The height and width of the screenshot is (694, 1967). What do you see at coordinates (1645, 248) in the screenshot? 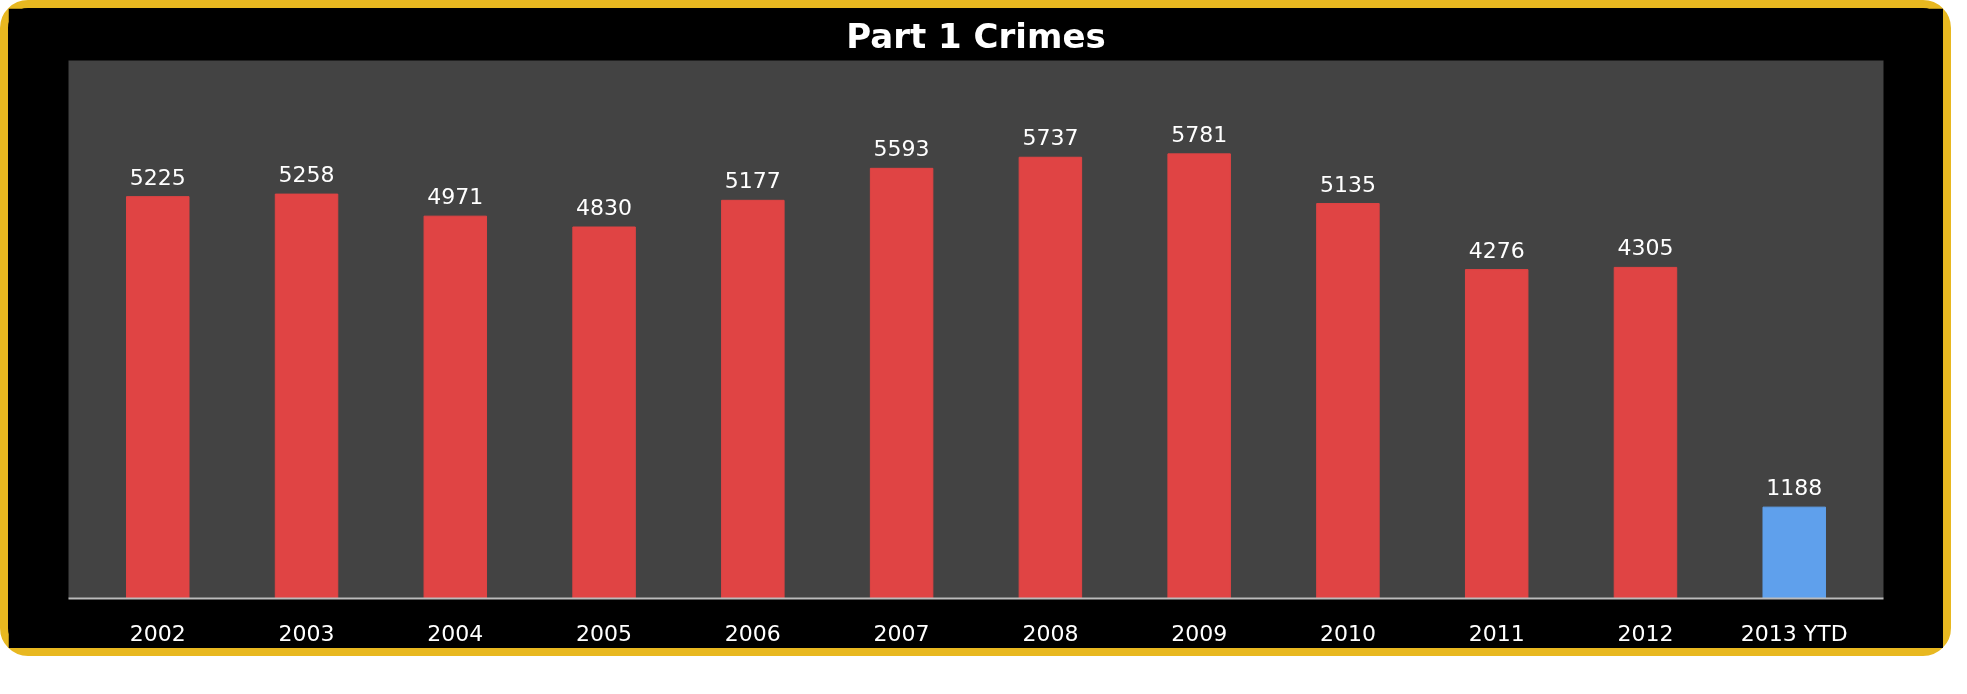
I see `data-label: 4305` at bounding box center [1645, 248].